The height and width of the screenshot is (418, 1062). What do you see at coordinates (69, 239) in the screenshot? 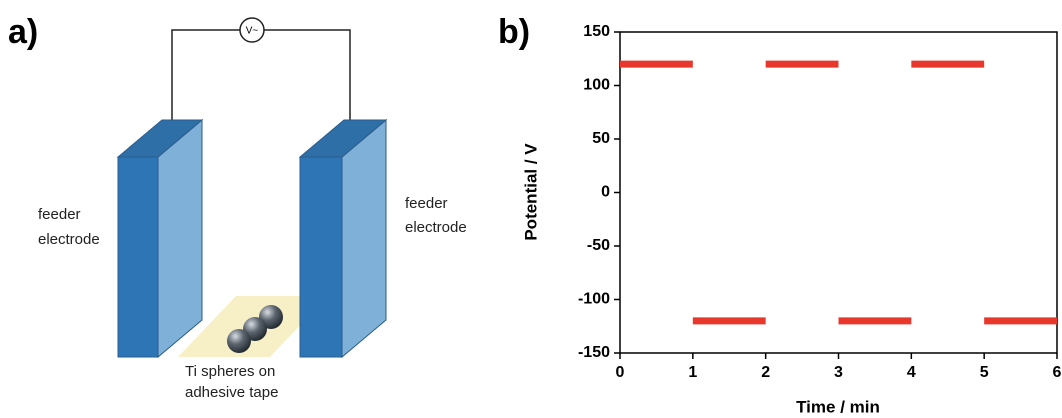
I see `left-label: electrode` at bounding box center [69, 239].